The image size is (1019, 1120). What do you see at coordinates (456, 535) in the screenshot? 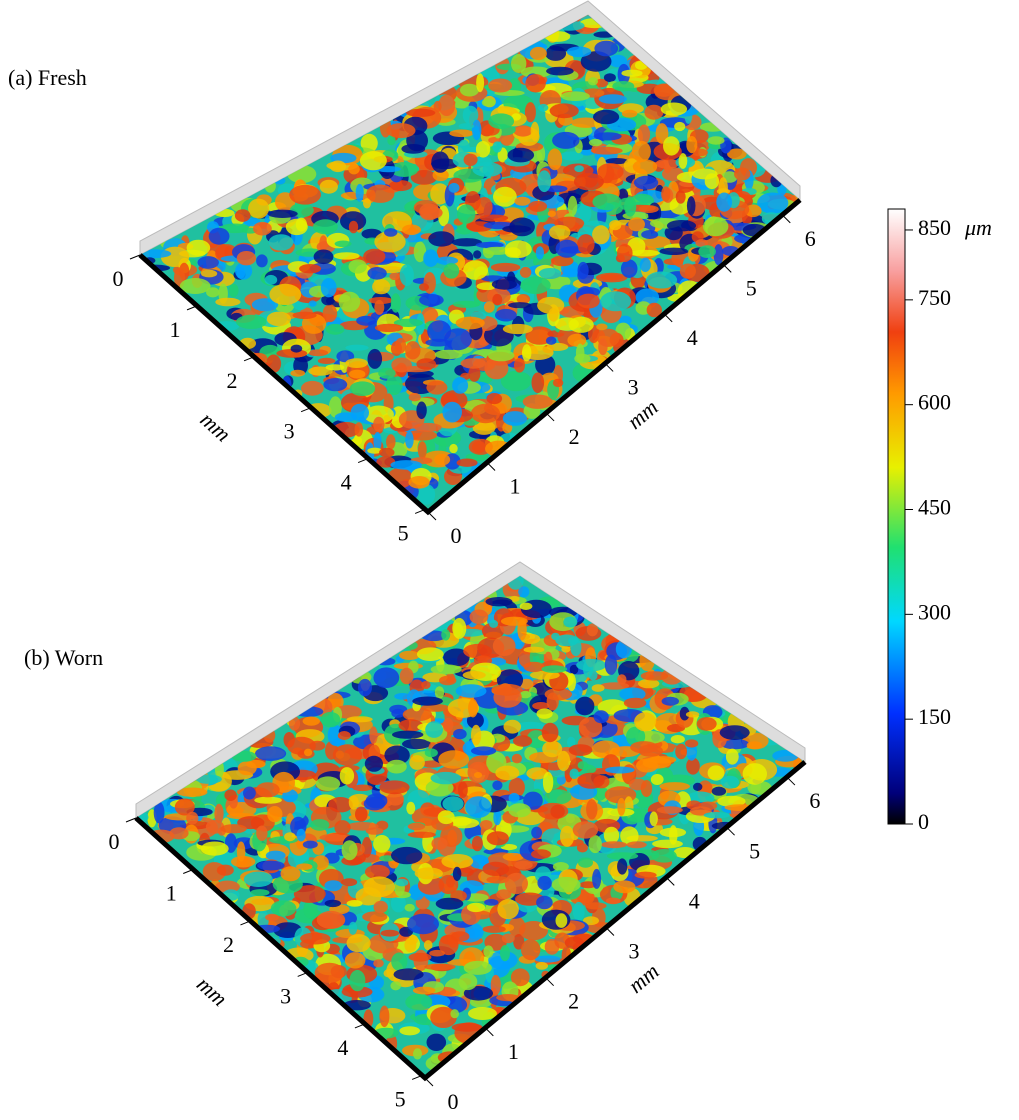
I see `x-tick-label: 0` at bounding box center [456, 535].